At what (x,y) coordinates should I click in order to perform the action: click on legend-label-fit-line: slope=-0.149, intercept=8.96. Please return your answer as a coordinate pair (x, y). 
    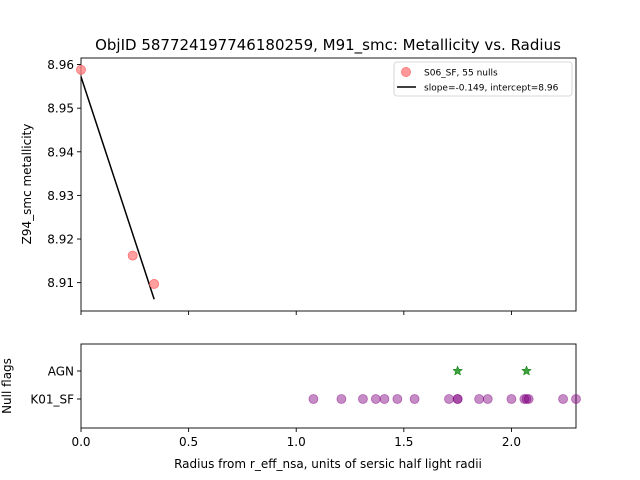
    Looking at the image, I should click on (491, 89).